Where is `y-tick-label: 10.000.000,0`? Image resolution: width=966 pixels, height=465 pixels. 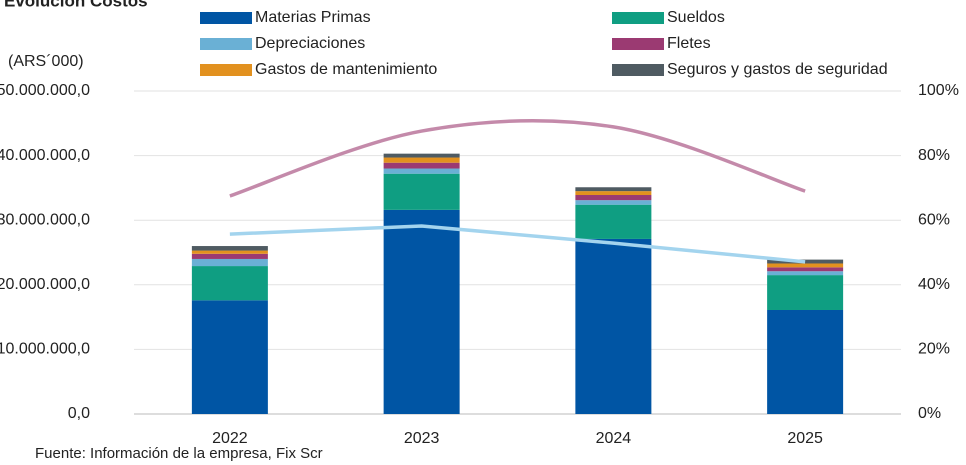
y-tick-label: 10.000.000,0 is located at coordinates (45, 349).